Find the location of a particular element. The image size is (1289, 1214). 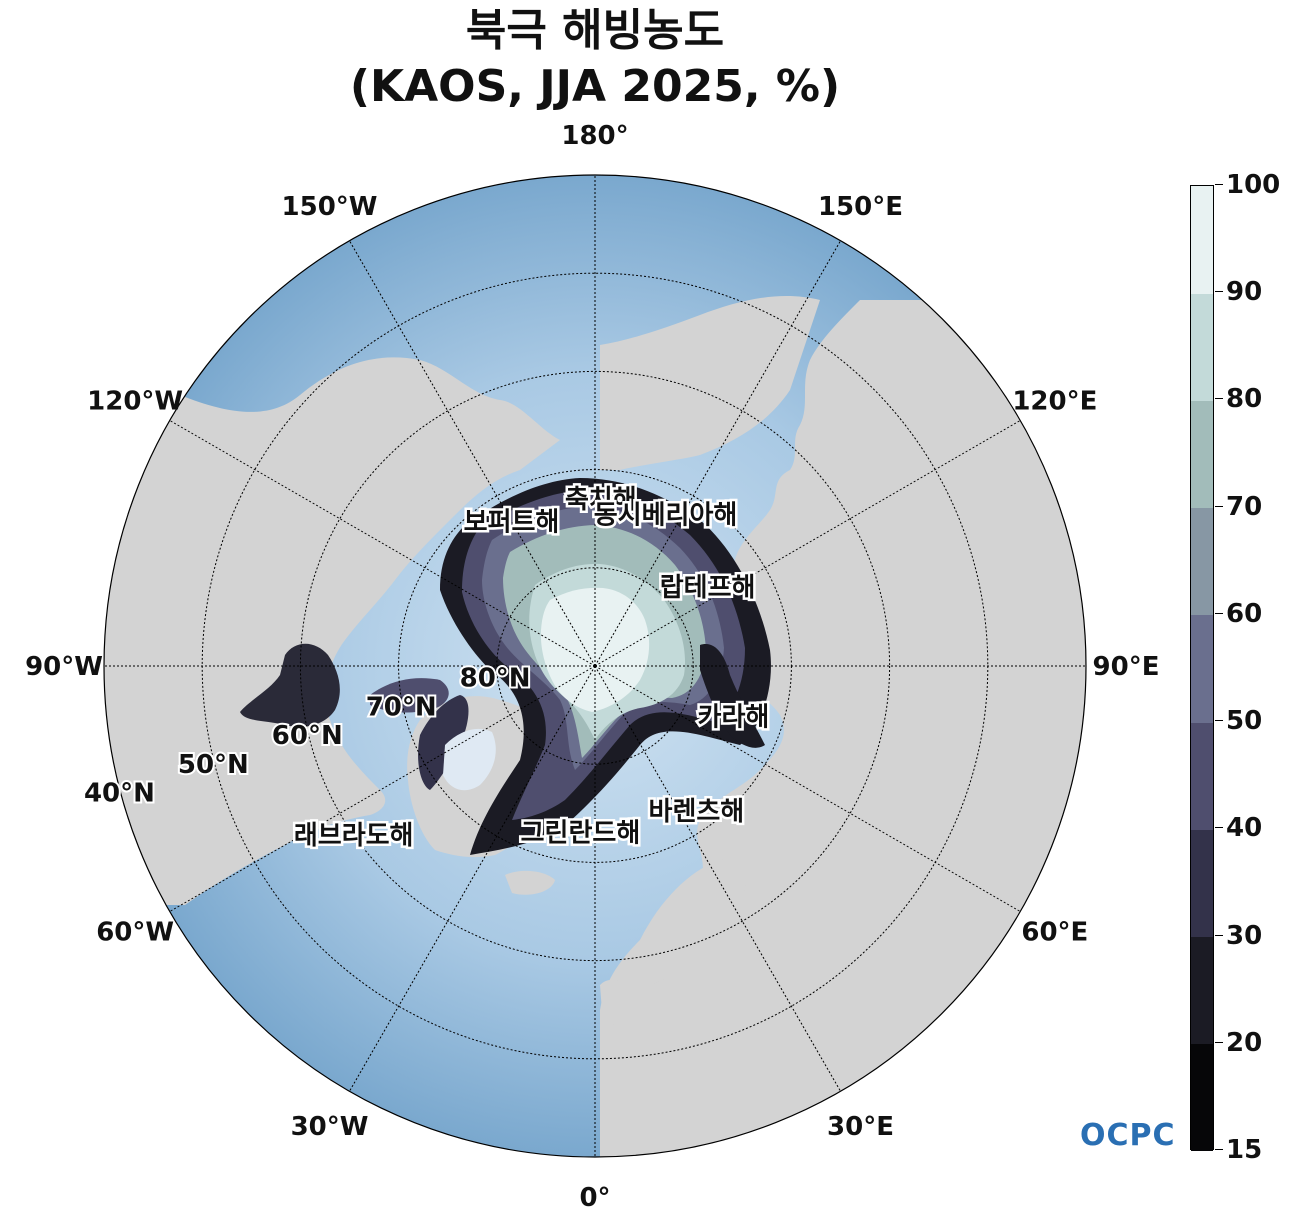

longitude-label: 120°E is located at coordinates (1054, 402).